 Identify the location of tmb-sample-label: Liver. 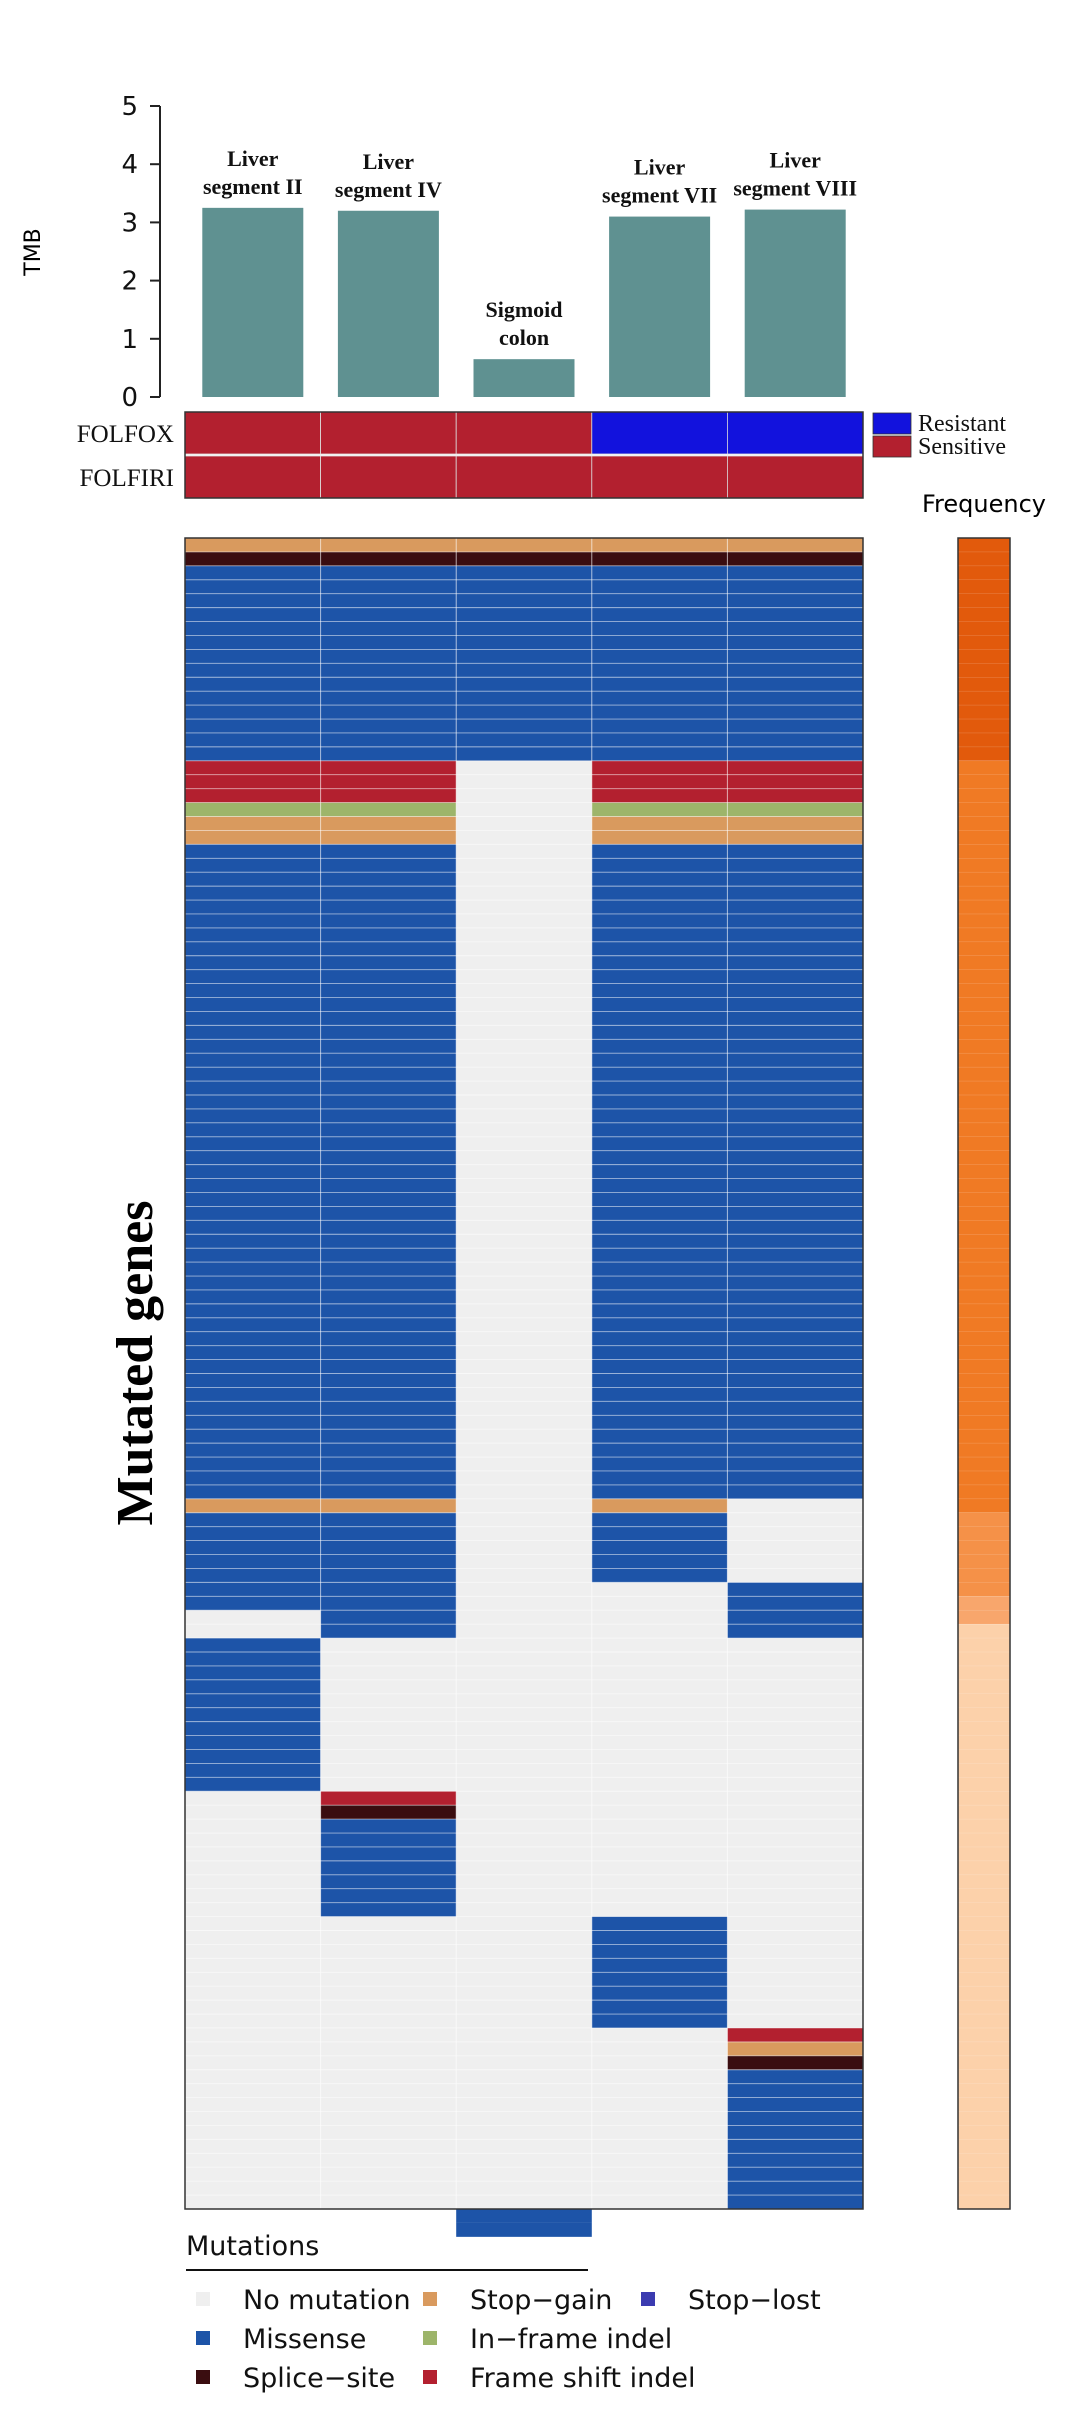
(660, 167).